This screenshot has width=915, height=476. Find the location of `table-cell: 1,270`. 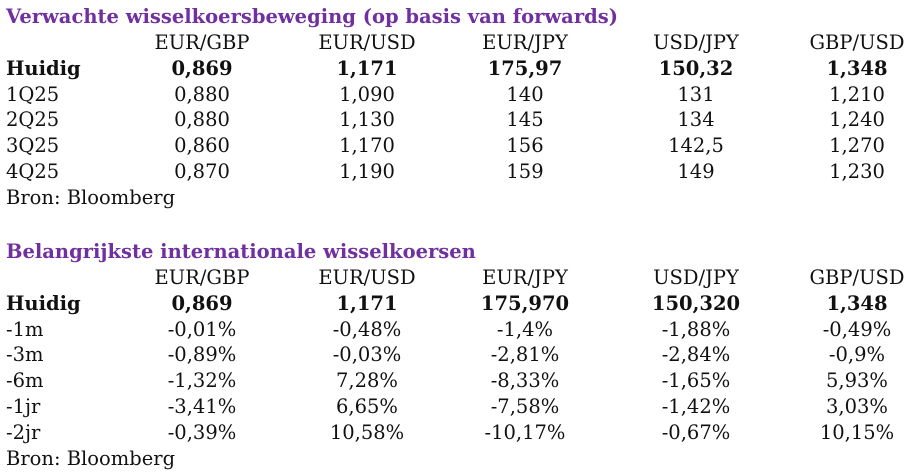

table-cell: 1,270 is located at coordinates (857, 146).